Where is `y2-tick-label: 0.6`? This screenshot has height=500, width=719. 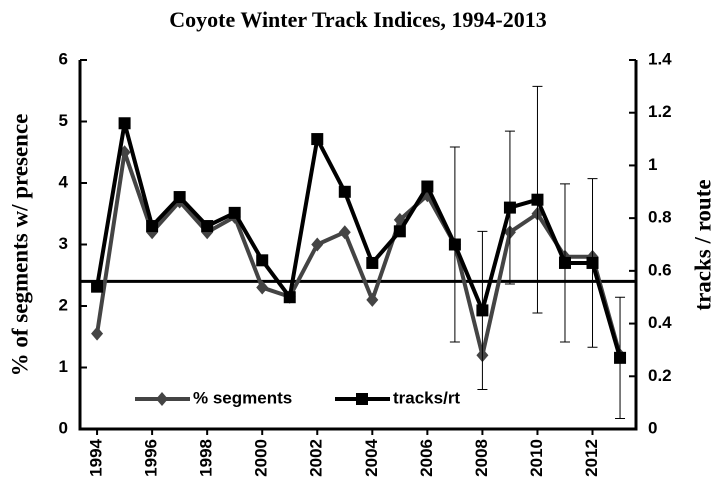
y2-tick-label: 0.6 is located at coordinates (660, 269).